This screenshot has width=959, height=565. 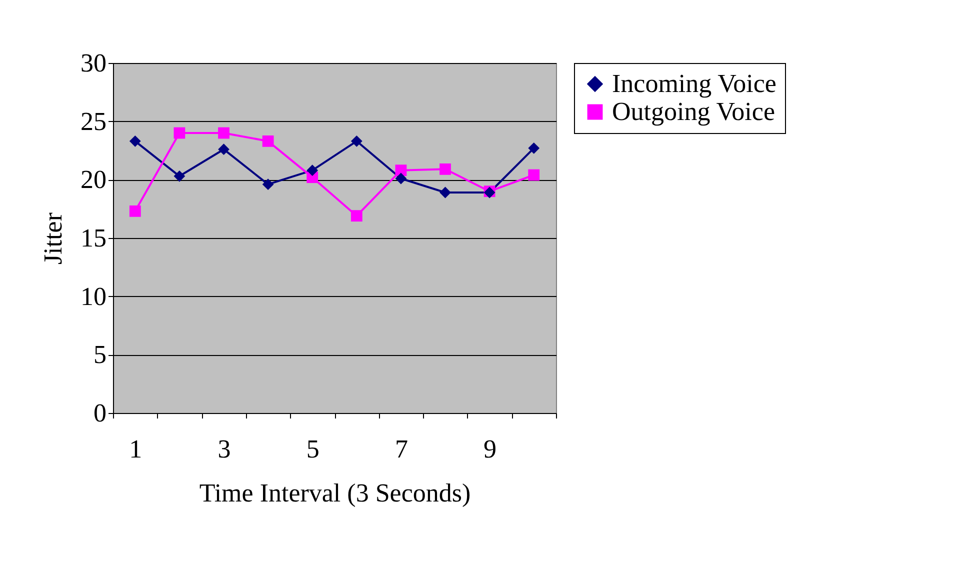 What do you see at coordinates (93, 179) in the screenshot?
I see `y-tick-label: 20` at bounding box center [93, 179].